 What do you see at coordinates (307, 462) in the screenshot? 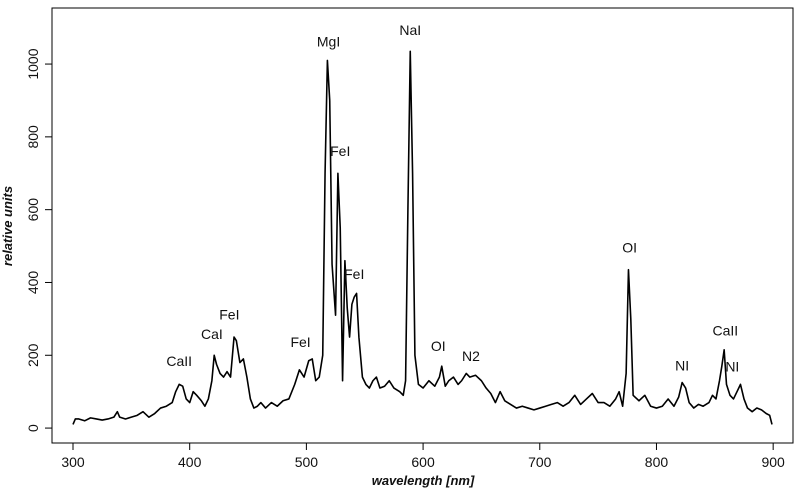
I see `x-tick-label: 500` at bounding box center [307, 462].